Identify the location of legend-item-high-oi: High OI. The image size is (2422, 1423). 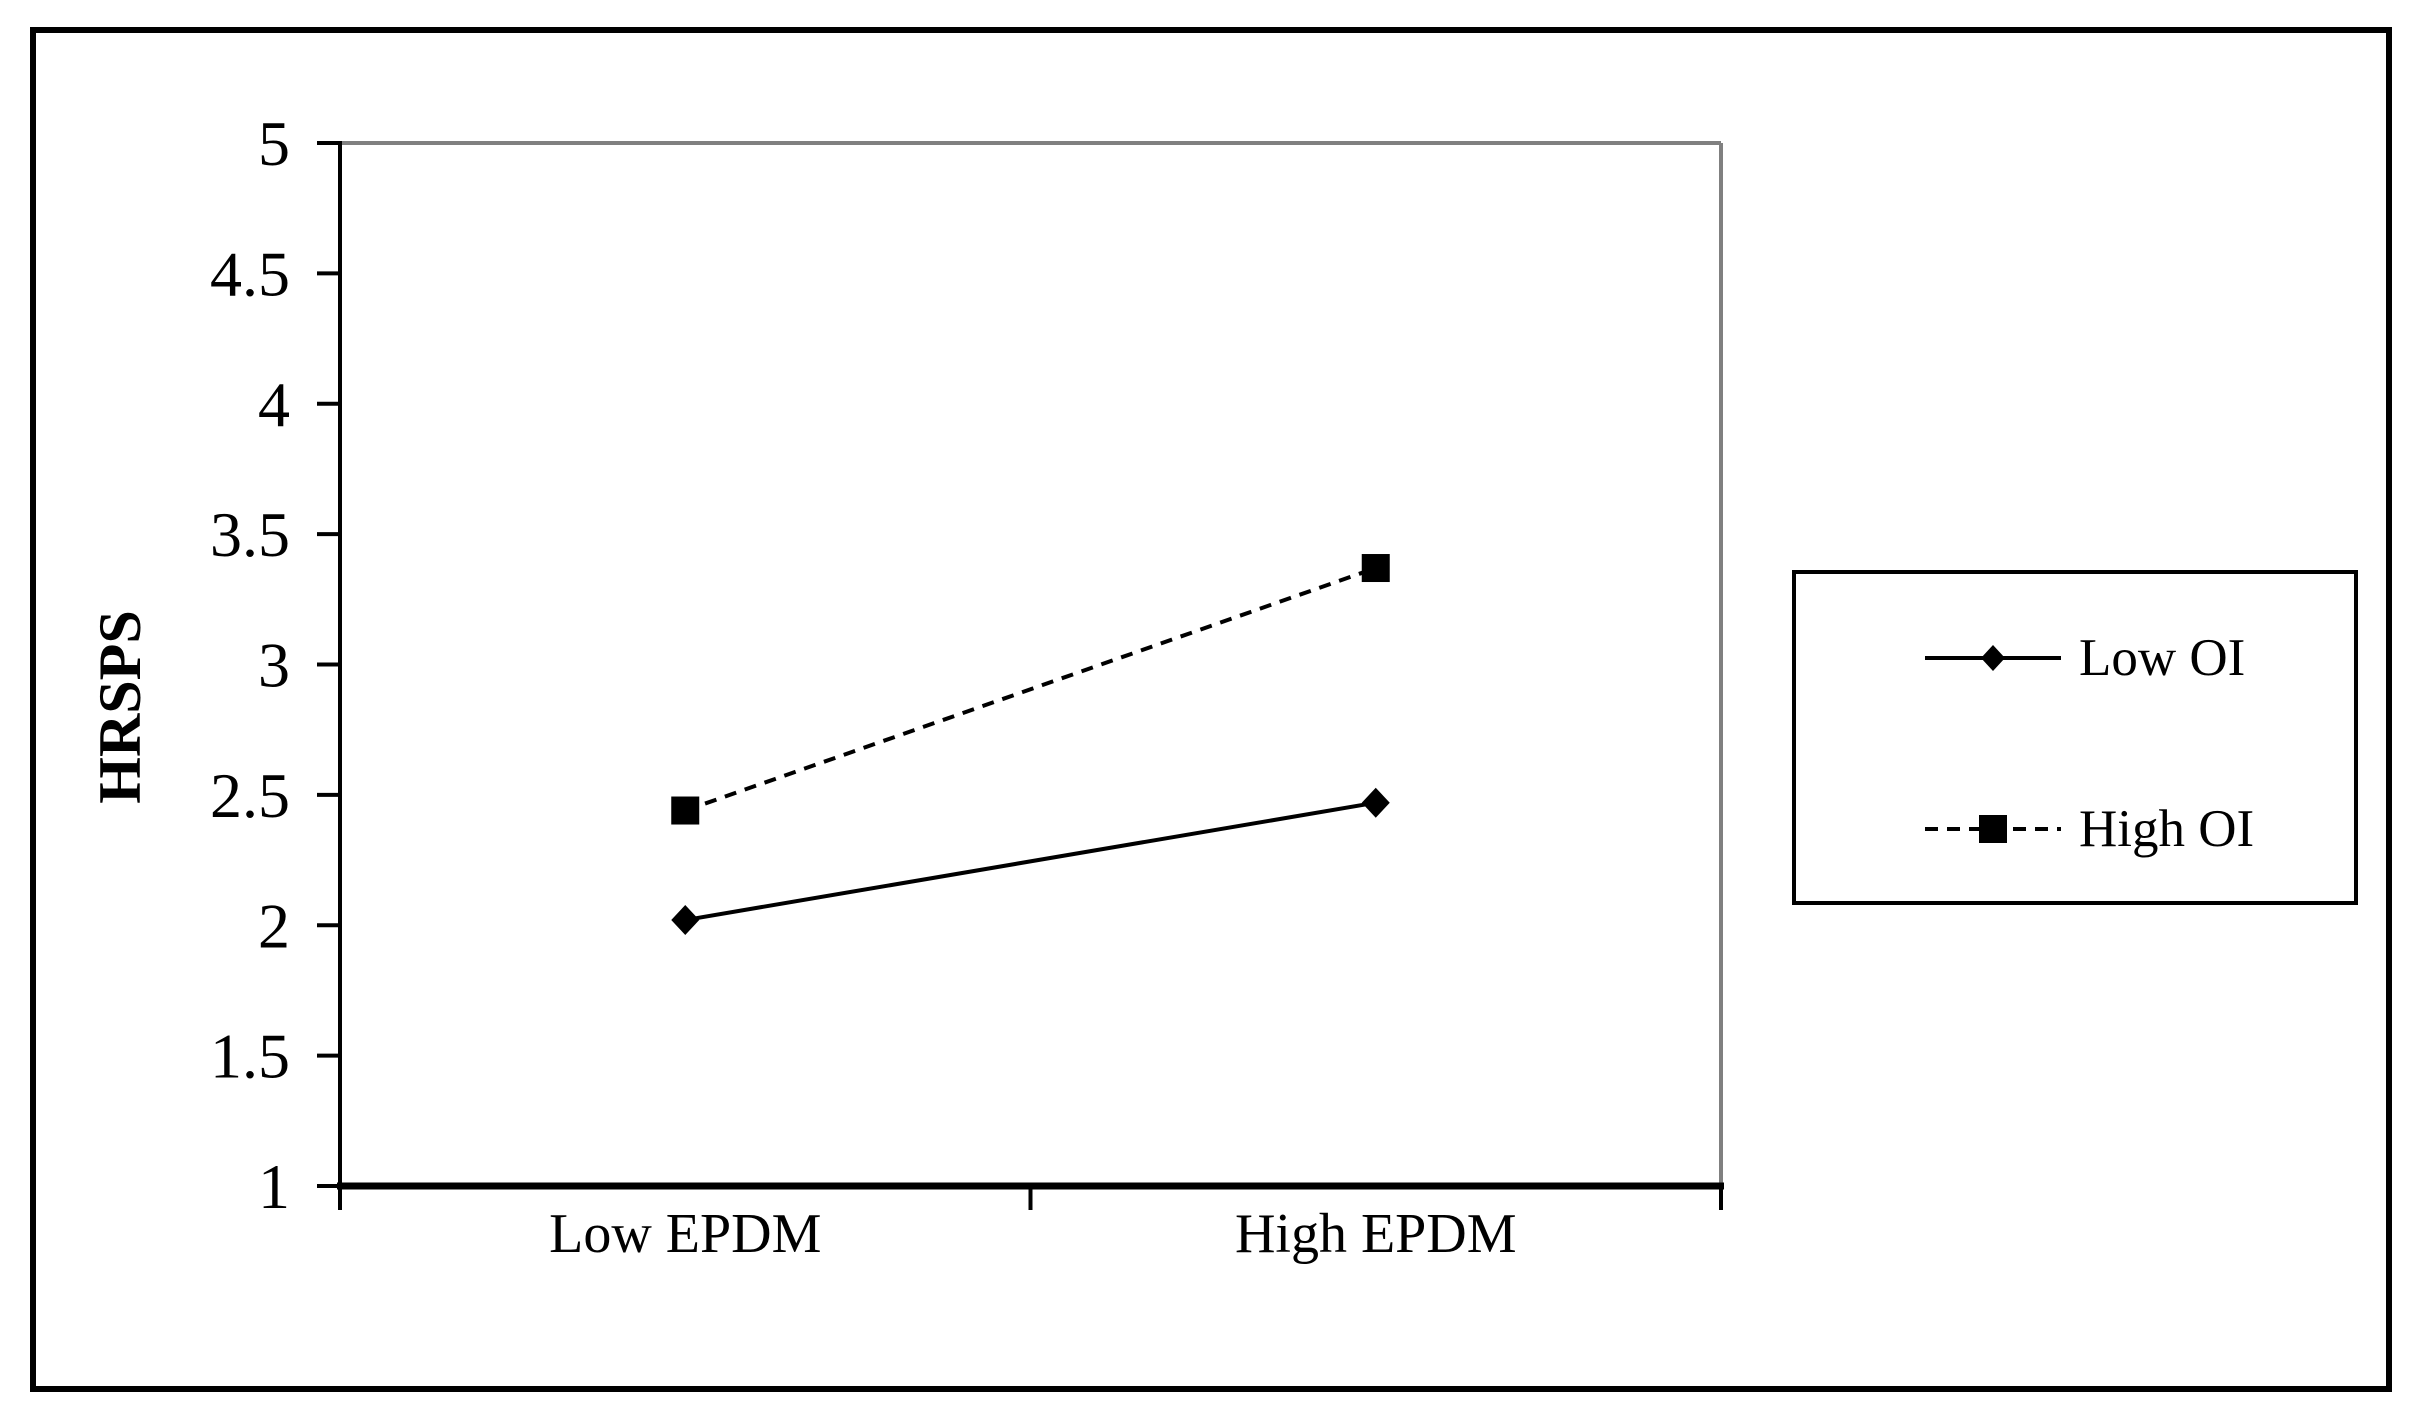
(2089, 828).